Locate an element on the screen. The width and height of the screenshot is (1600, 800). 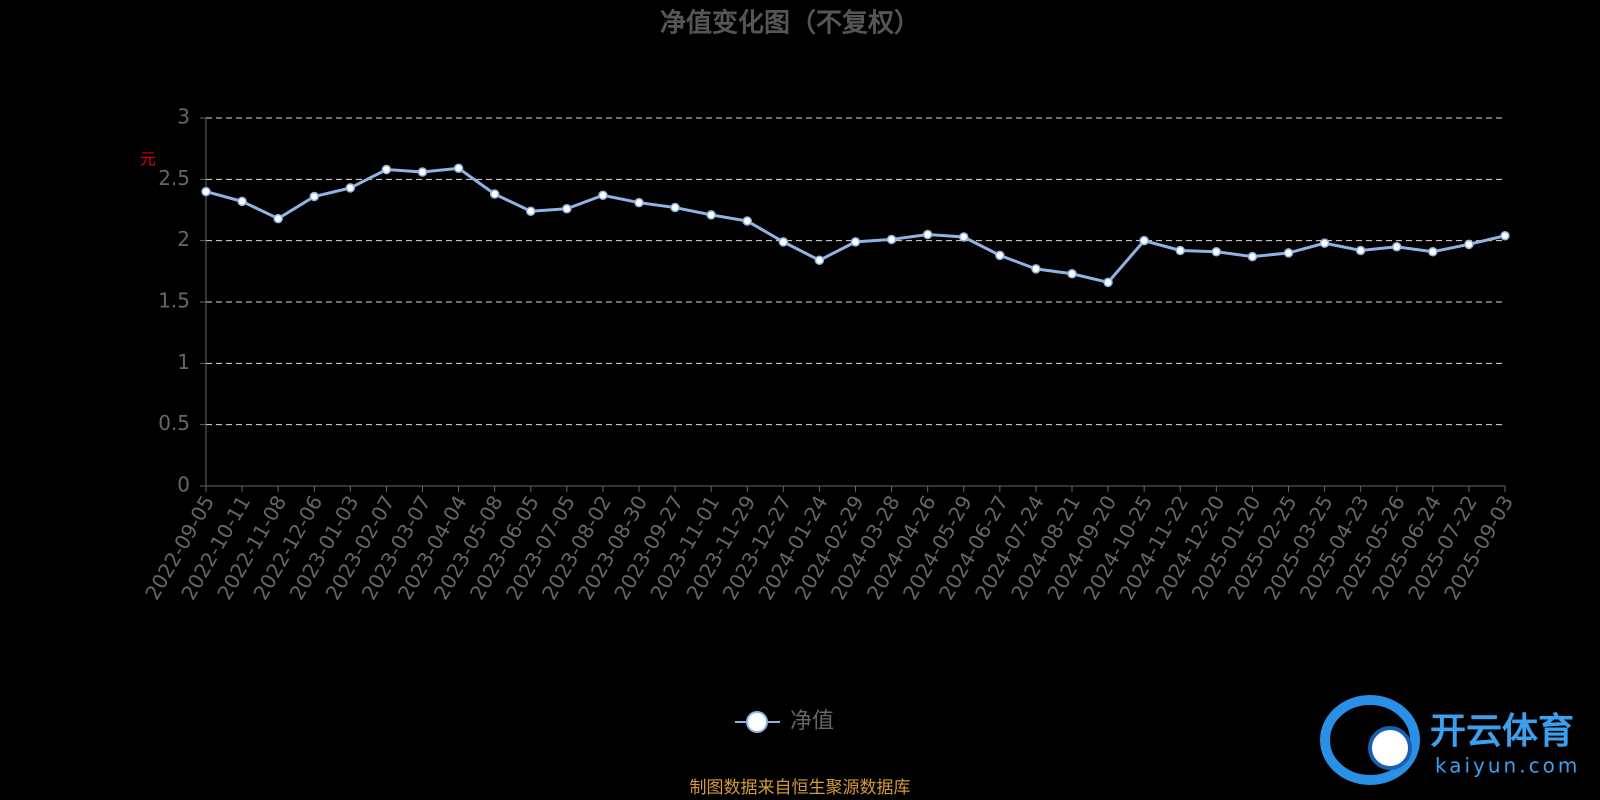
logo-ring is located at coordinates (1370, 740).